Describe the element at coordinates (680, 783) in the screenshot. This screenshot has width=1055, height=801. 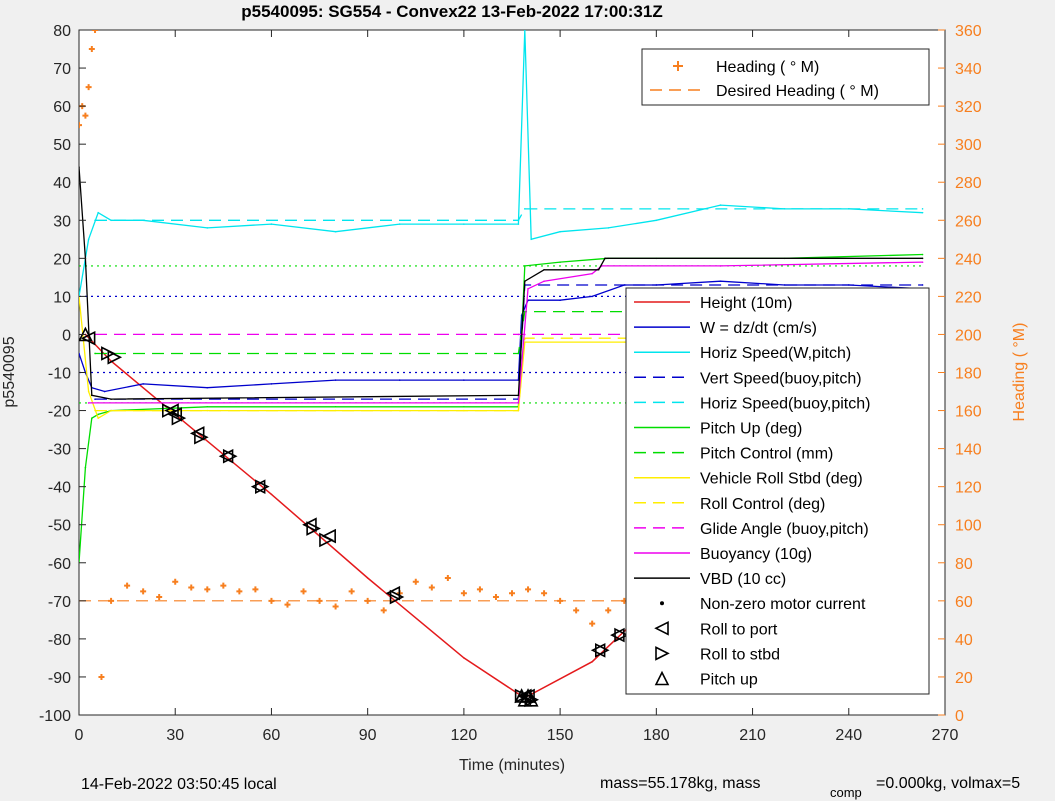
I see `footer-mass: mass=55.178kg, mass` at that location.